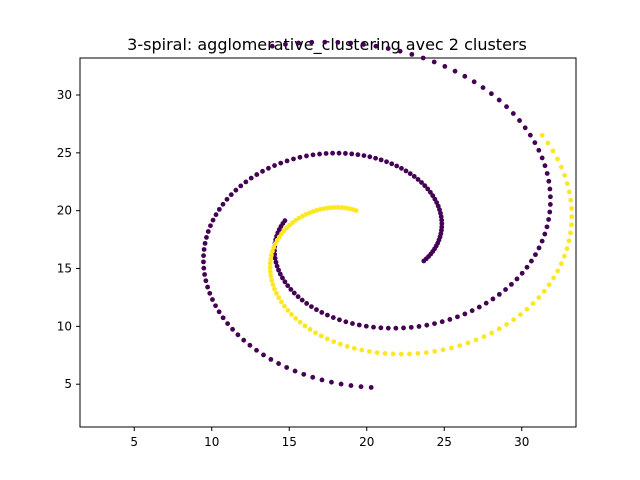  What do you see at coordinates (64, 211) in the screenshot?
I see `y-tick-label: 20` at bounding box center [64, 211].